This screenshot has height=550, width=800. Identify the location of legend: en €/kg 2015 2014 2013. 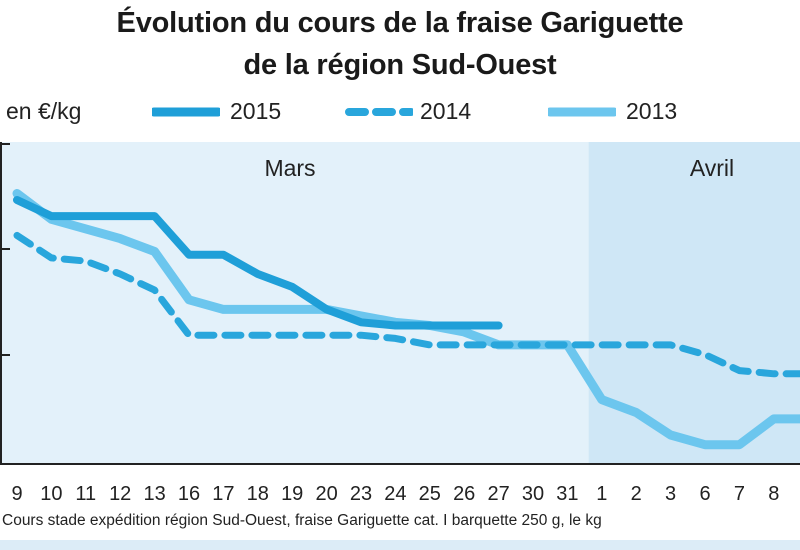
(400, 112).